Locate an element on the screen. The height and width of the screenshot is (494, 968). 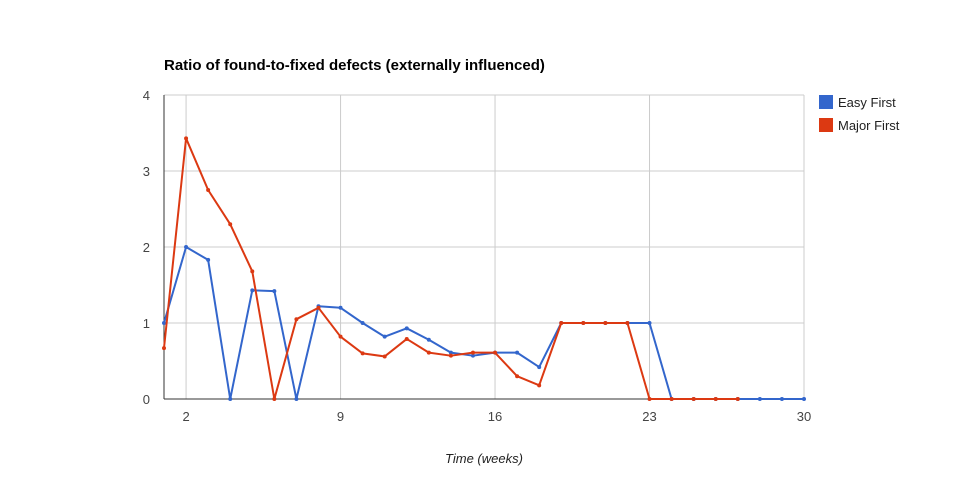
x-tick-label: 30 is located at coordinates (804, 416).